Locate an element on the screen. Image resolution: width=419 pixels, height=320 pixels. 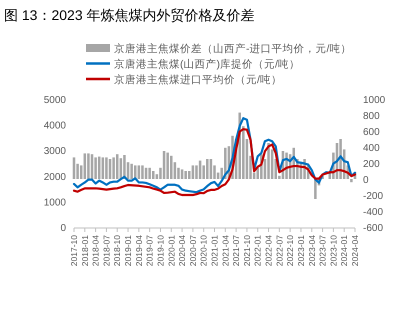
x-tick-label: 2020-01 is located at coordinates (171, 250).